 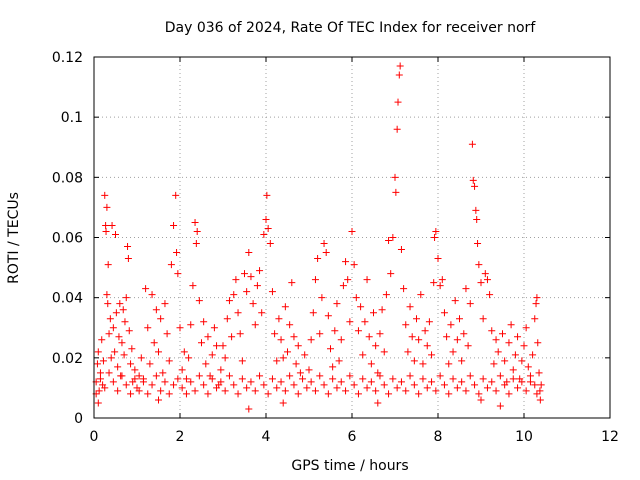 What do you see at coordinates (14, 238) in the screenshot?
I see `y-axis-label: ROTI / TECUs` at bounding box center [14, 238].